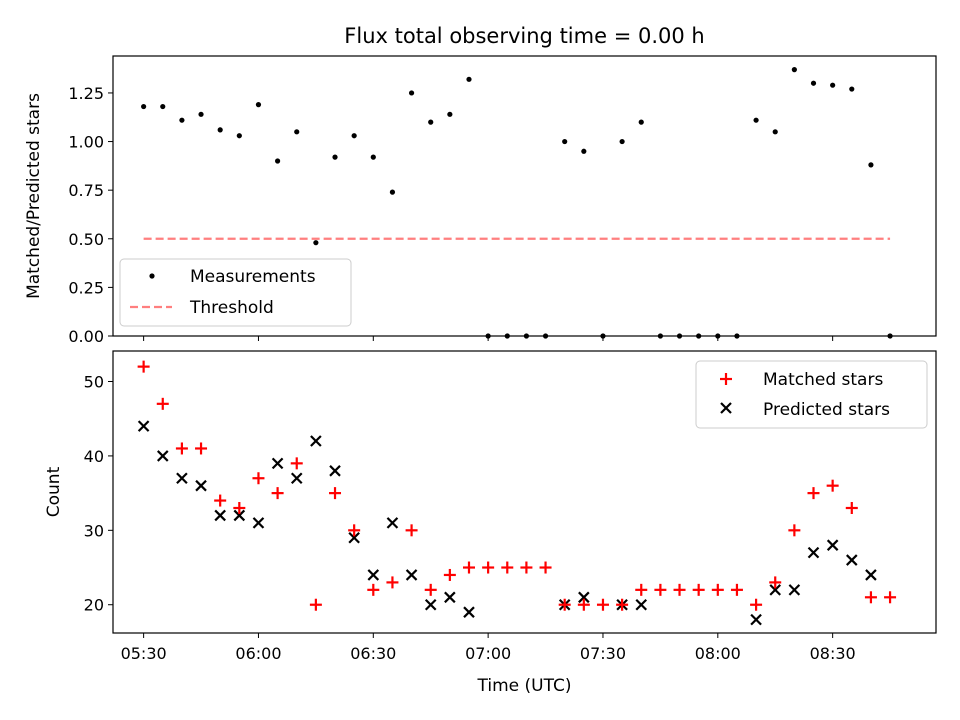 This screenshot has width=960, height=720. Describe the element at coordinates (823, 380) in the screenshot. I see `legend-matched-label: Matched stars` at that location.